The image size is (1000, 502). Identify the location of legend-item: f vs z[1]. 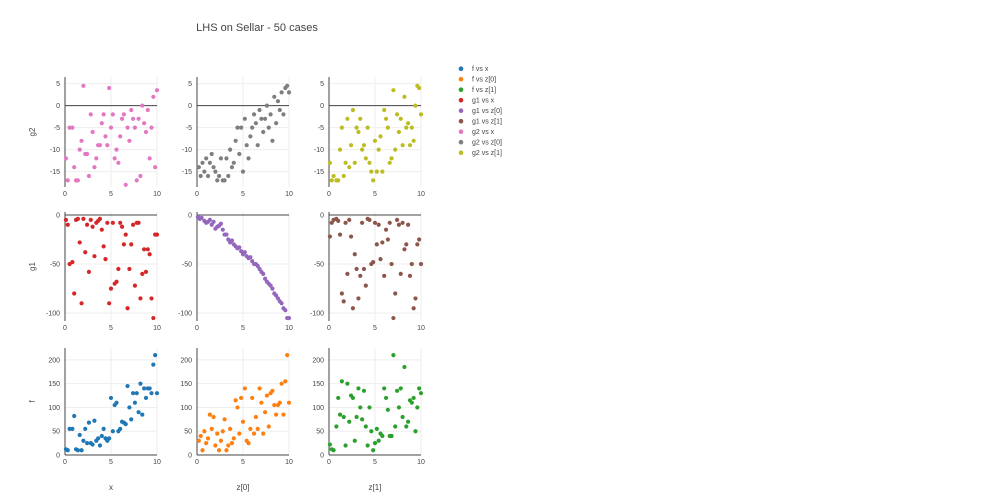
(477, 90).